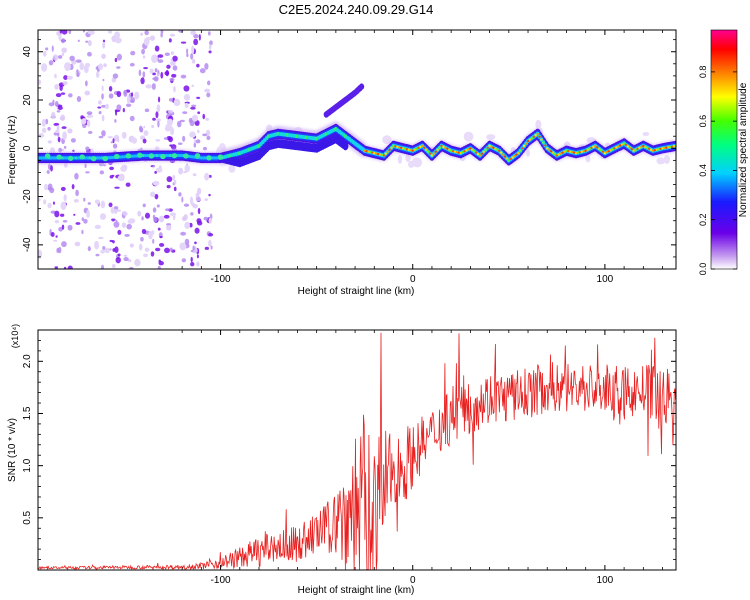 Image resolution: width=750 pixels, height=600 pixels. What do you see at coordinates (717, 170) in the screenshot?
I see `colorbar-ticks: 0.0 0.2 0.4 0.6 0.8` at bounding box center [717, 170].